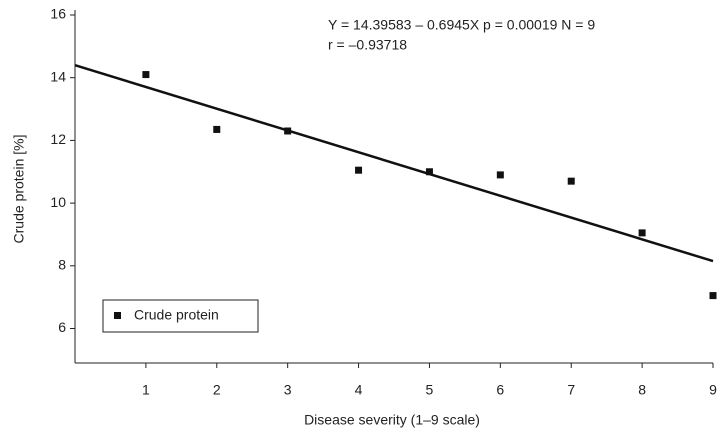  Describe the element at coordinates (500, 390) in the screenshot. I see `x-tick-label: 6` at that location.